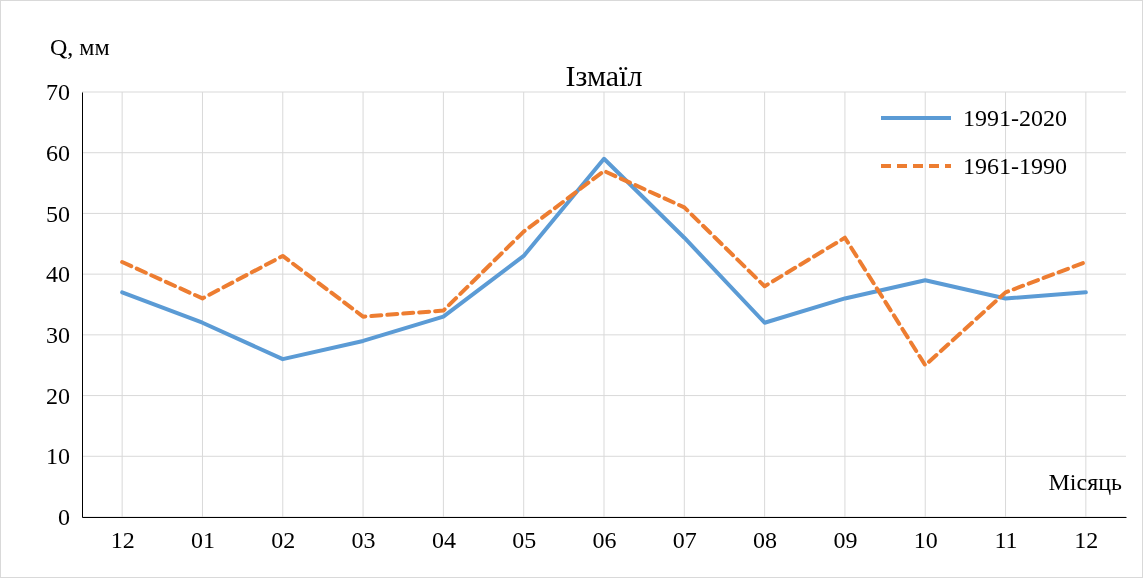 The image size is (1143, 578). What do you see at coordinates (925, 540) in the screenshot?
I see `x-tick-label: 10` at bounding box center [925, 540].